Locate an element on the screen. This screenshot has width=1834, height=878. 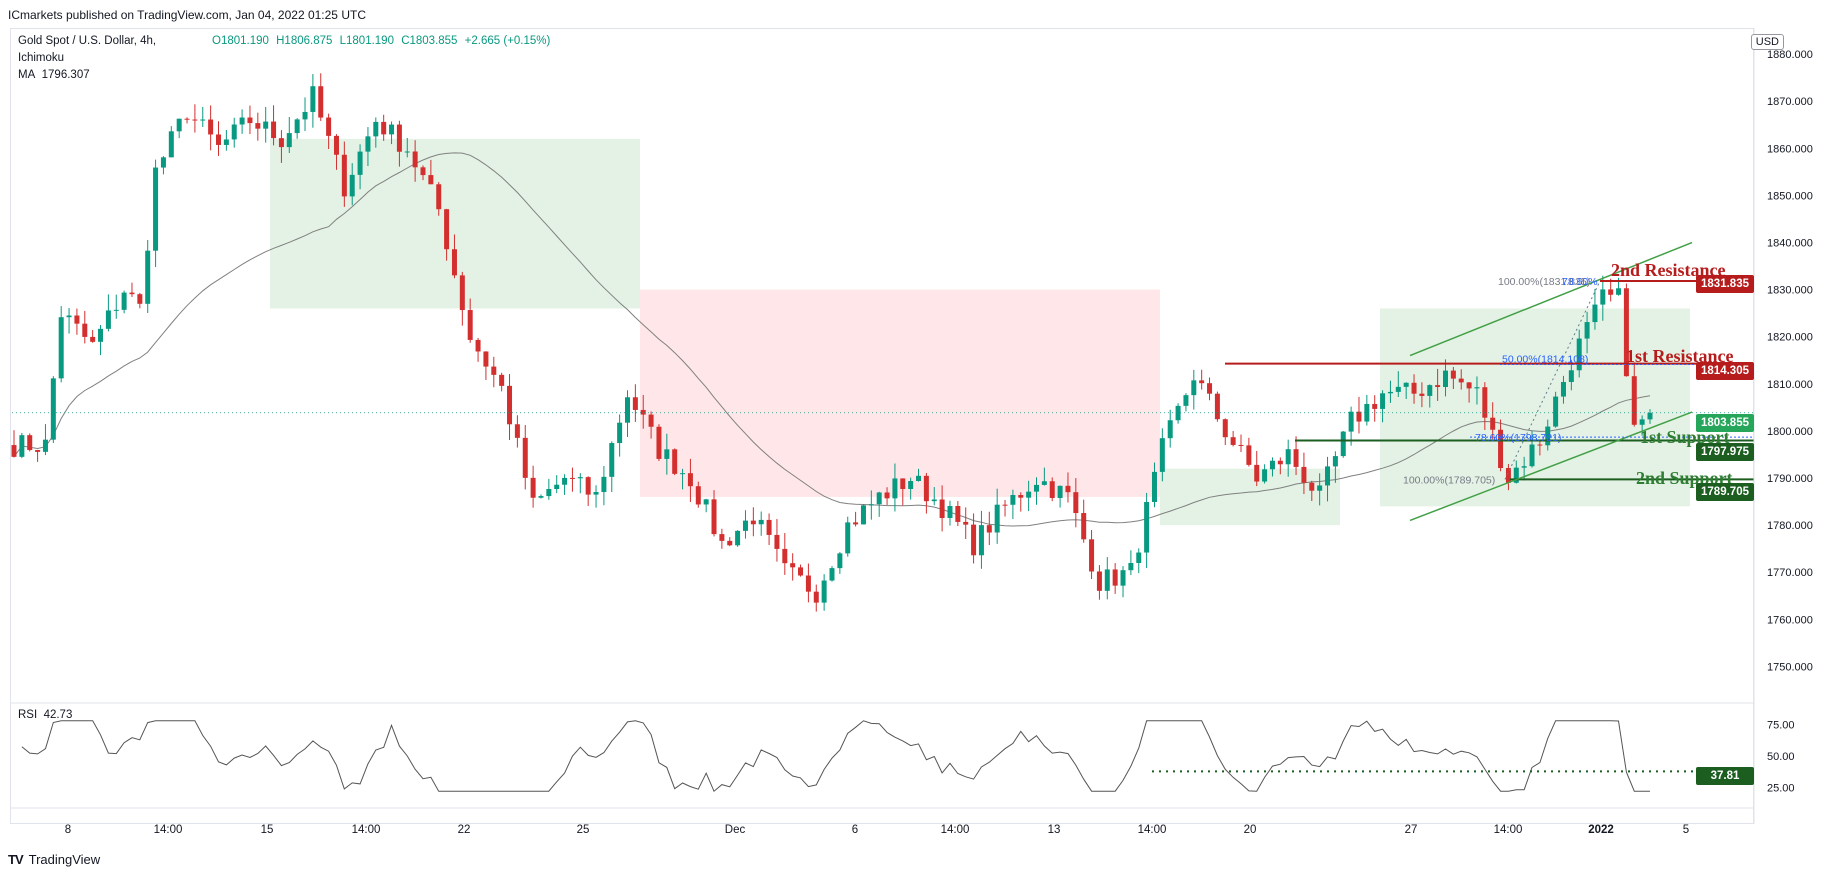
first-support-price: 1797.975 is located at coordinates (1725, 452).